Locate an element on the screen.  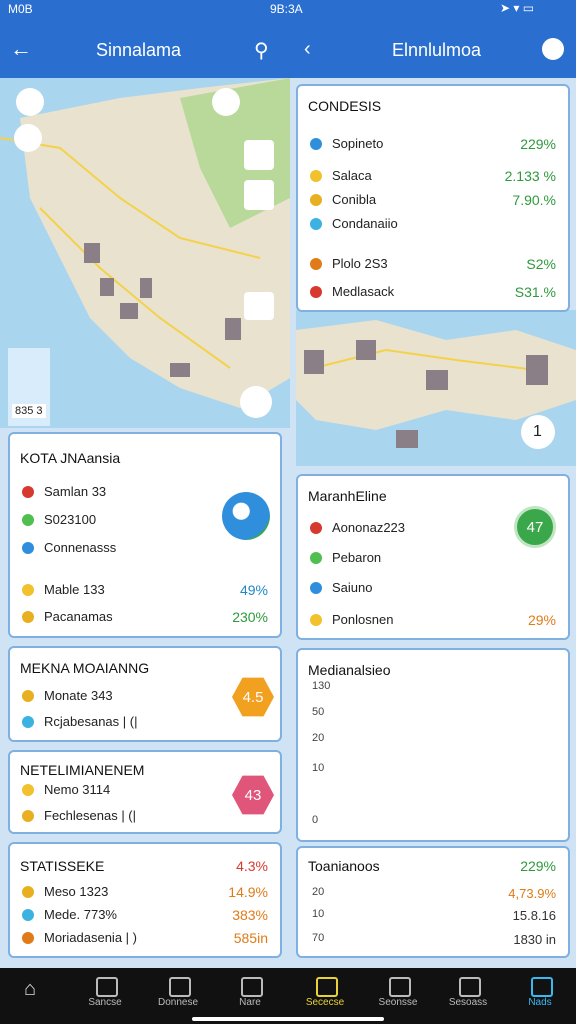
globe-badge is located at coordinates (246, 516).